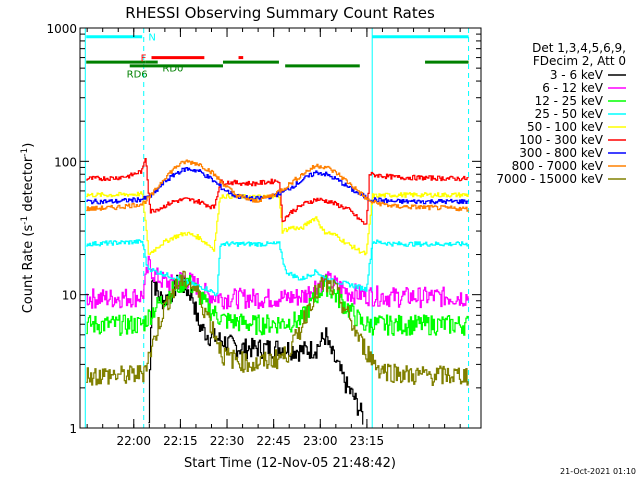 The width and height of the screenshot is (640, 480). I want to click on y-axis-label: Count Rate (s-1 detector-1), so click(28, 228).